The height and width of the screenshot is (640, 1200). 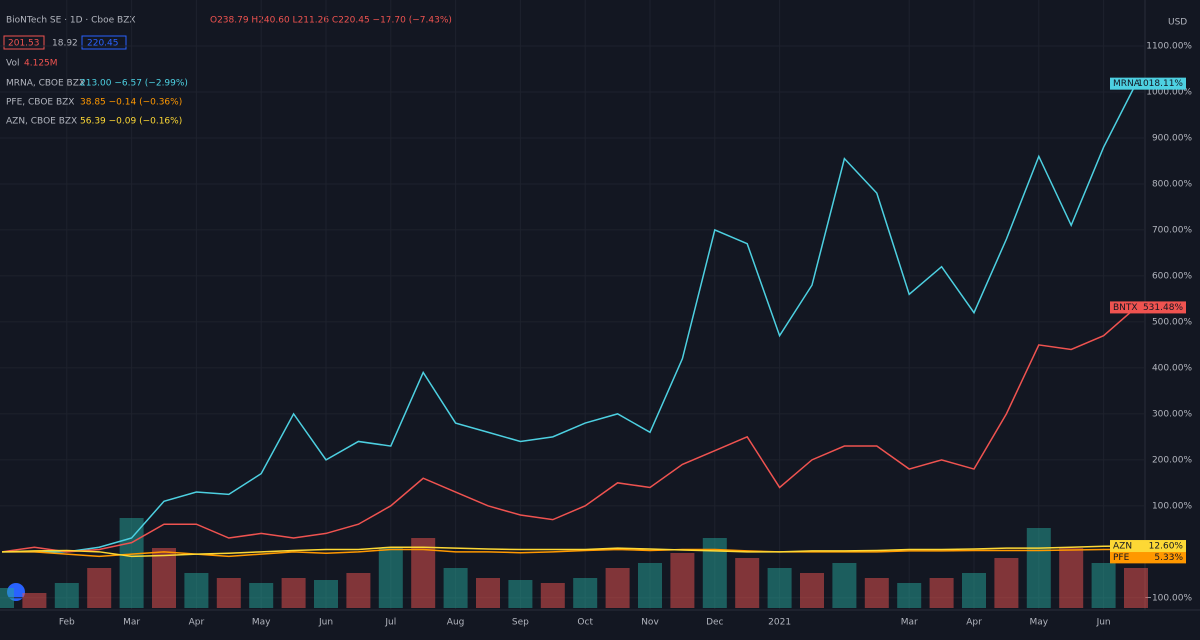 I want to click on tag-name: PFE, so click(x=1121, y=558).